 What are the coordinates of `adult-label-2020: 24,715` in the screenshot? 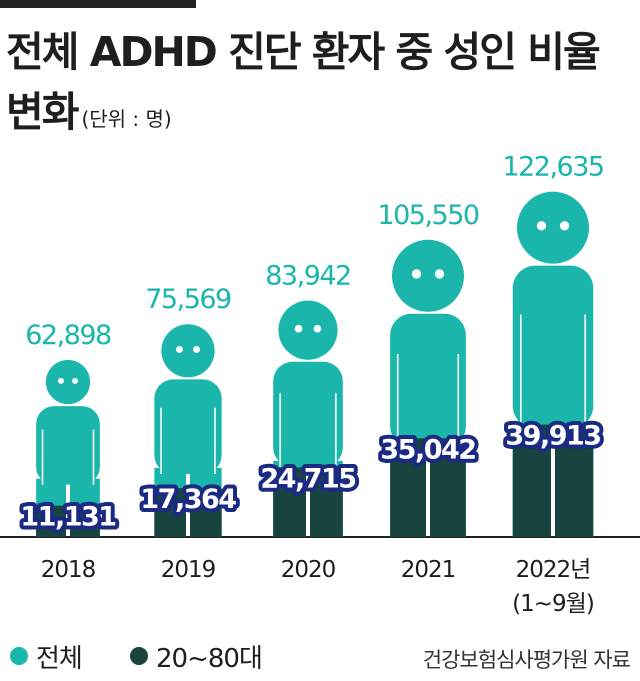 It's located at (307, 478).